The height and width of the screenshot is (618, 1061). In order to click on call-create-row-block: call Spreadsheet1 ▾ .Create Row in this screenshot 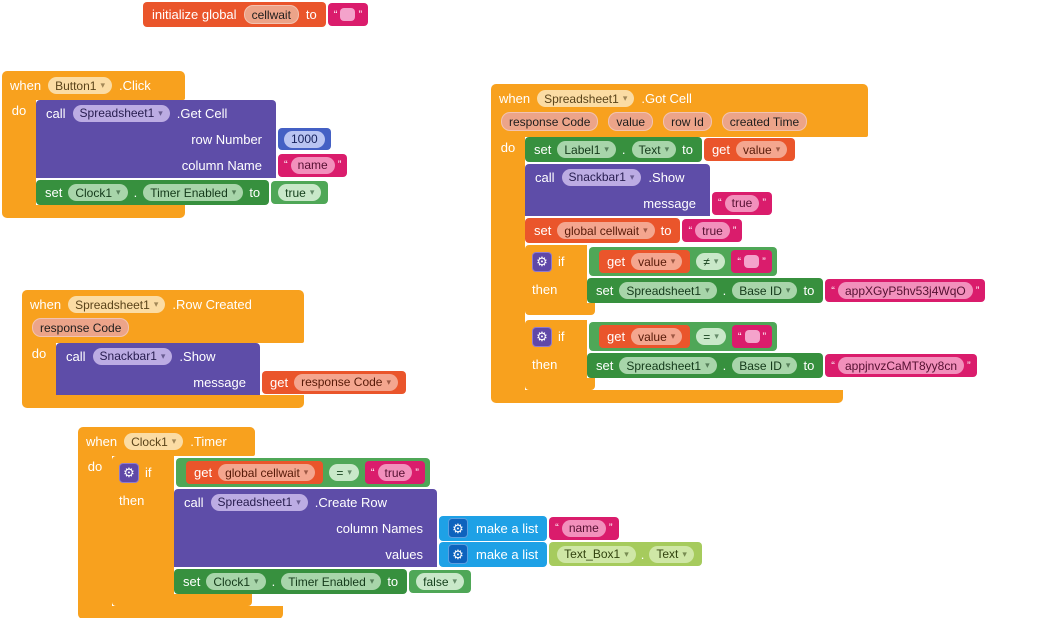, I will do `click(438, 528)`.